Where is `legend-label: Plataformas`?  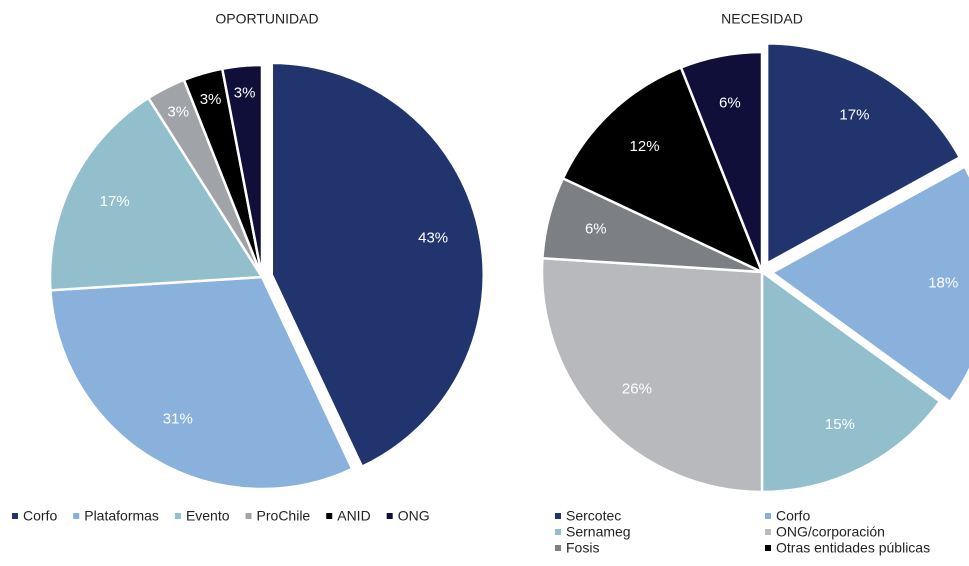
legend-label: Plataformas is located at coordinates (121, 516).